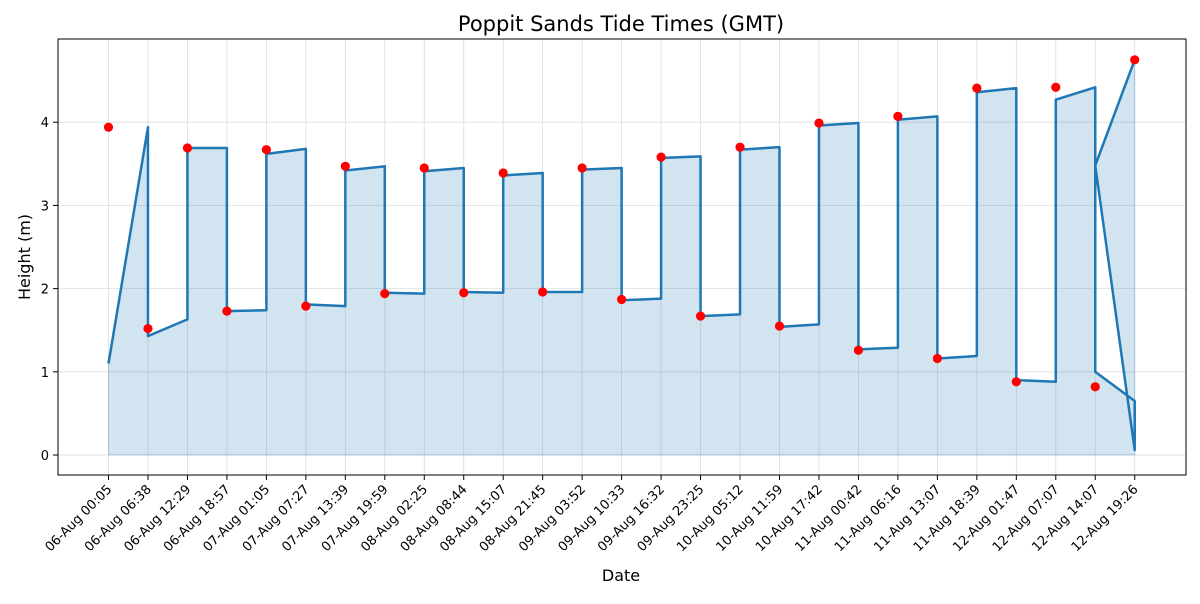  I want to click on y-tick-label: 1, so click(45, 373).